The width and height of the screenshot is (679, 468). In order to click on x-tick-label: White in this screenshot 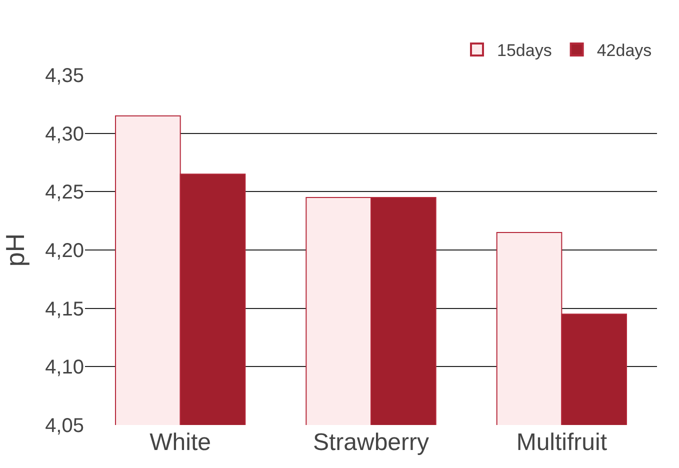, I will do `click(181, 442)`.